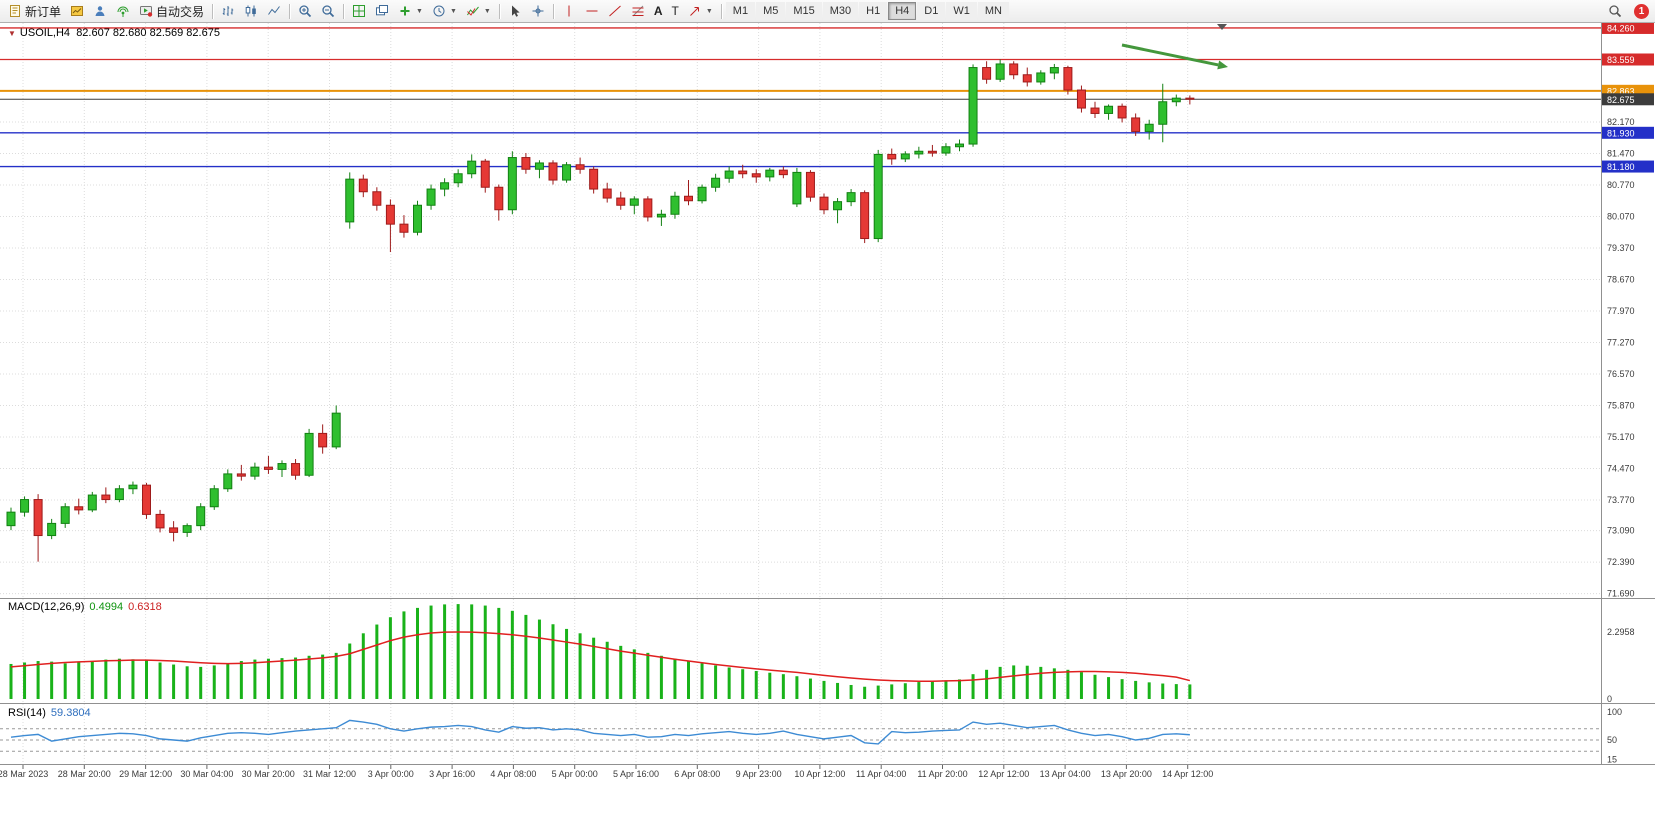 The width and height of the screenshot is (1655, 825). I want to click on chart-title: ▼ USOIL,H4 82.607 82.680 82.569 82.675, so click(114, 33).